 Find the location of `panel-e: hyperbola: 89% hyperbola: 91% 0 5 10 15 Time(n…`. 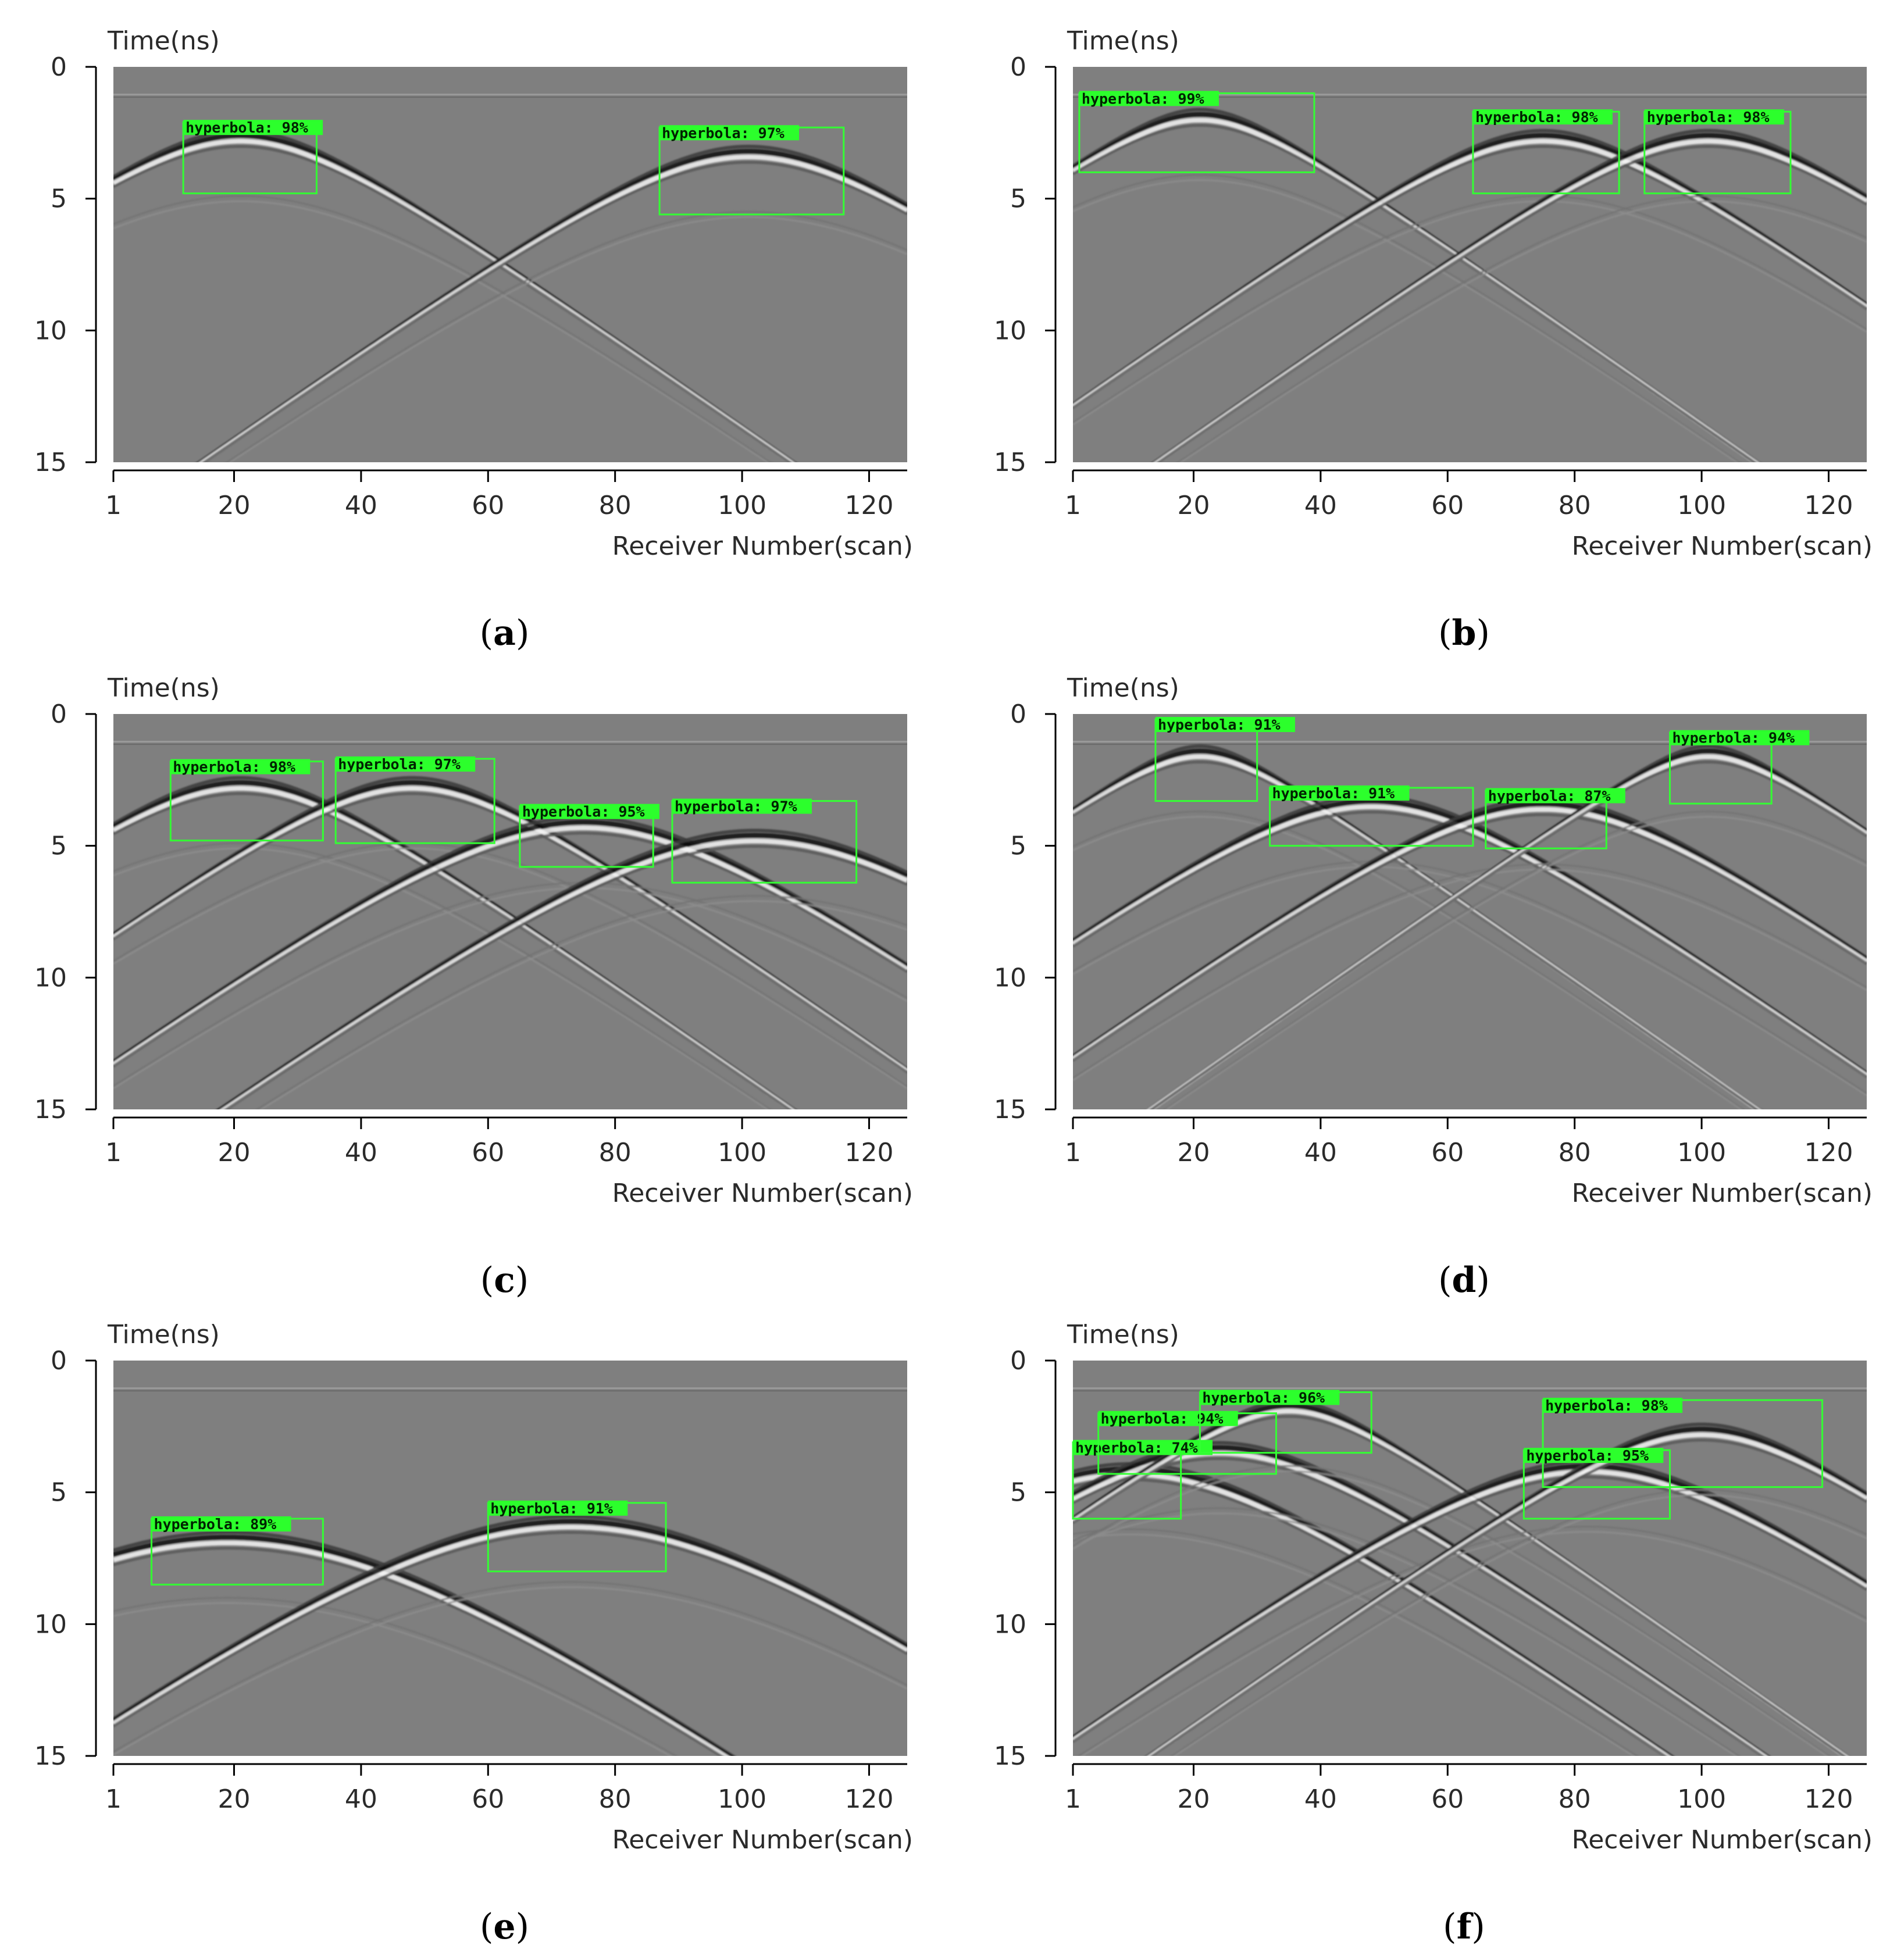

panel-e: hyperbola: 89% hyperbola: 91% 0 5 10 15 Time(n… is located at coordinates (473, 1633).